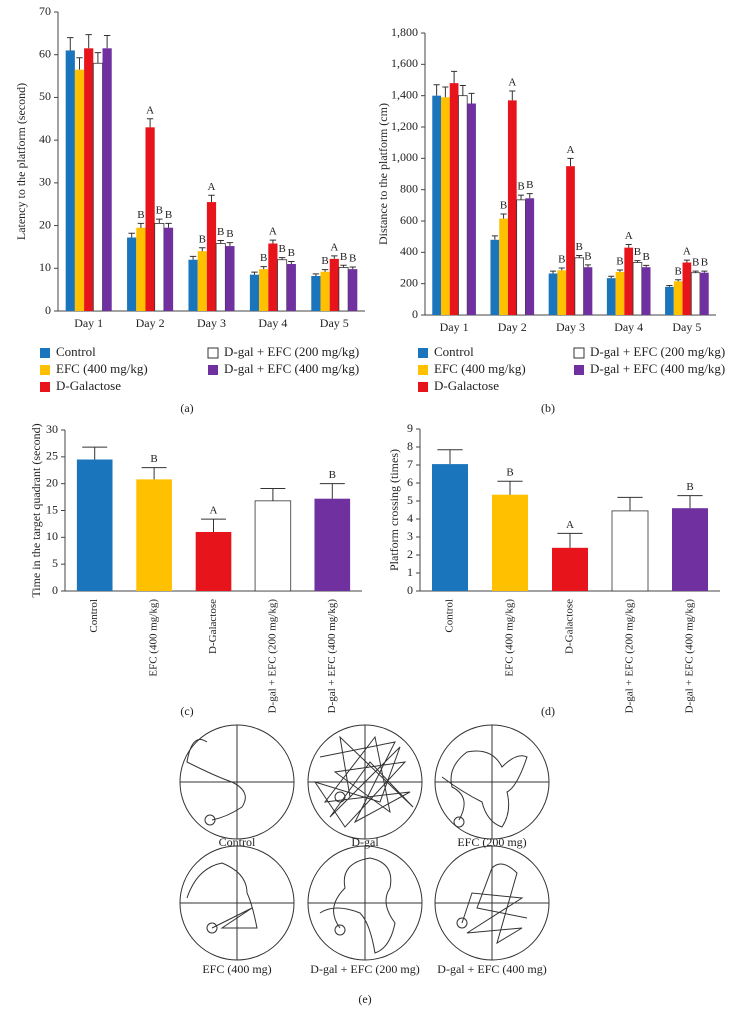 The image size is (740, 1021). Describe the element at coordinates (52, 456) in the screenshot. I see `y-tick-label: 25` at that location.